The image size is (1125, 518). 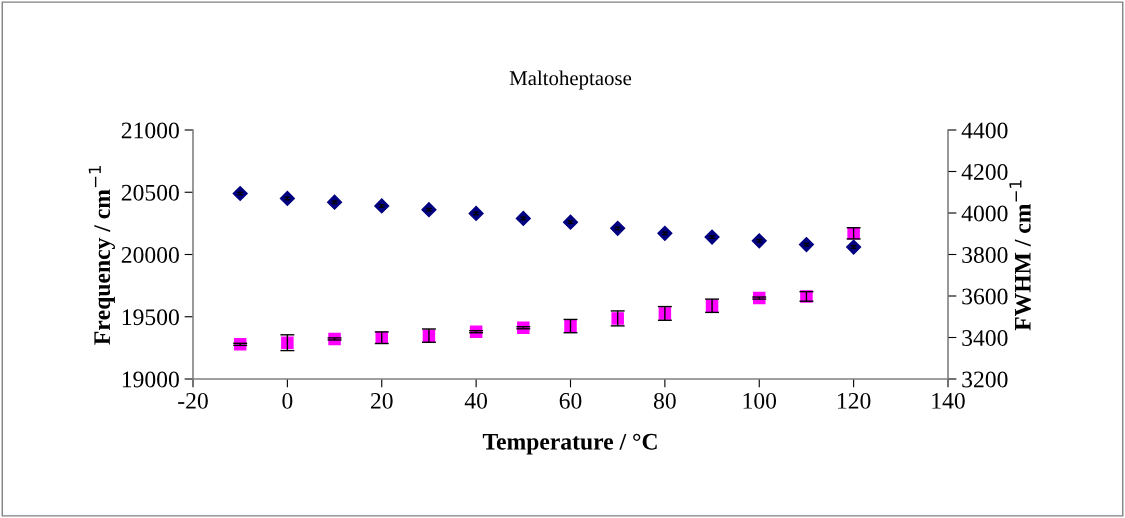 What do you see at coordinates (1020, 255) in the screenshot?
I see `y2-axis-title: FWHM / cm$^{−1}$` at bounding box center [1020, 255].